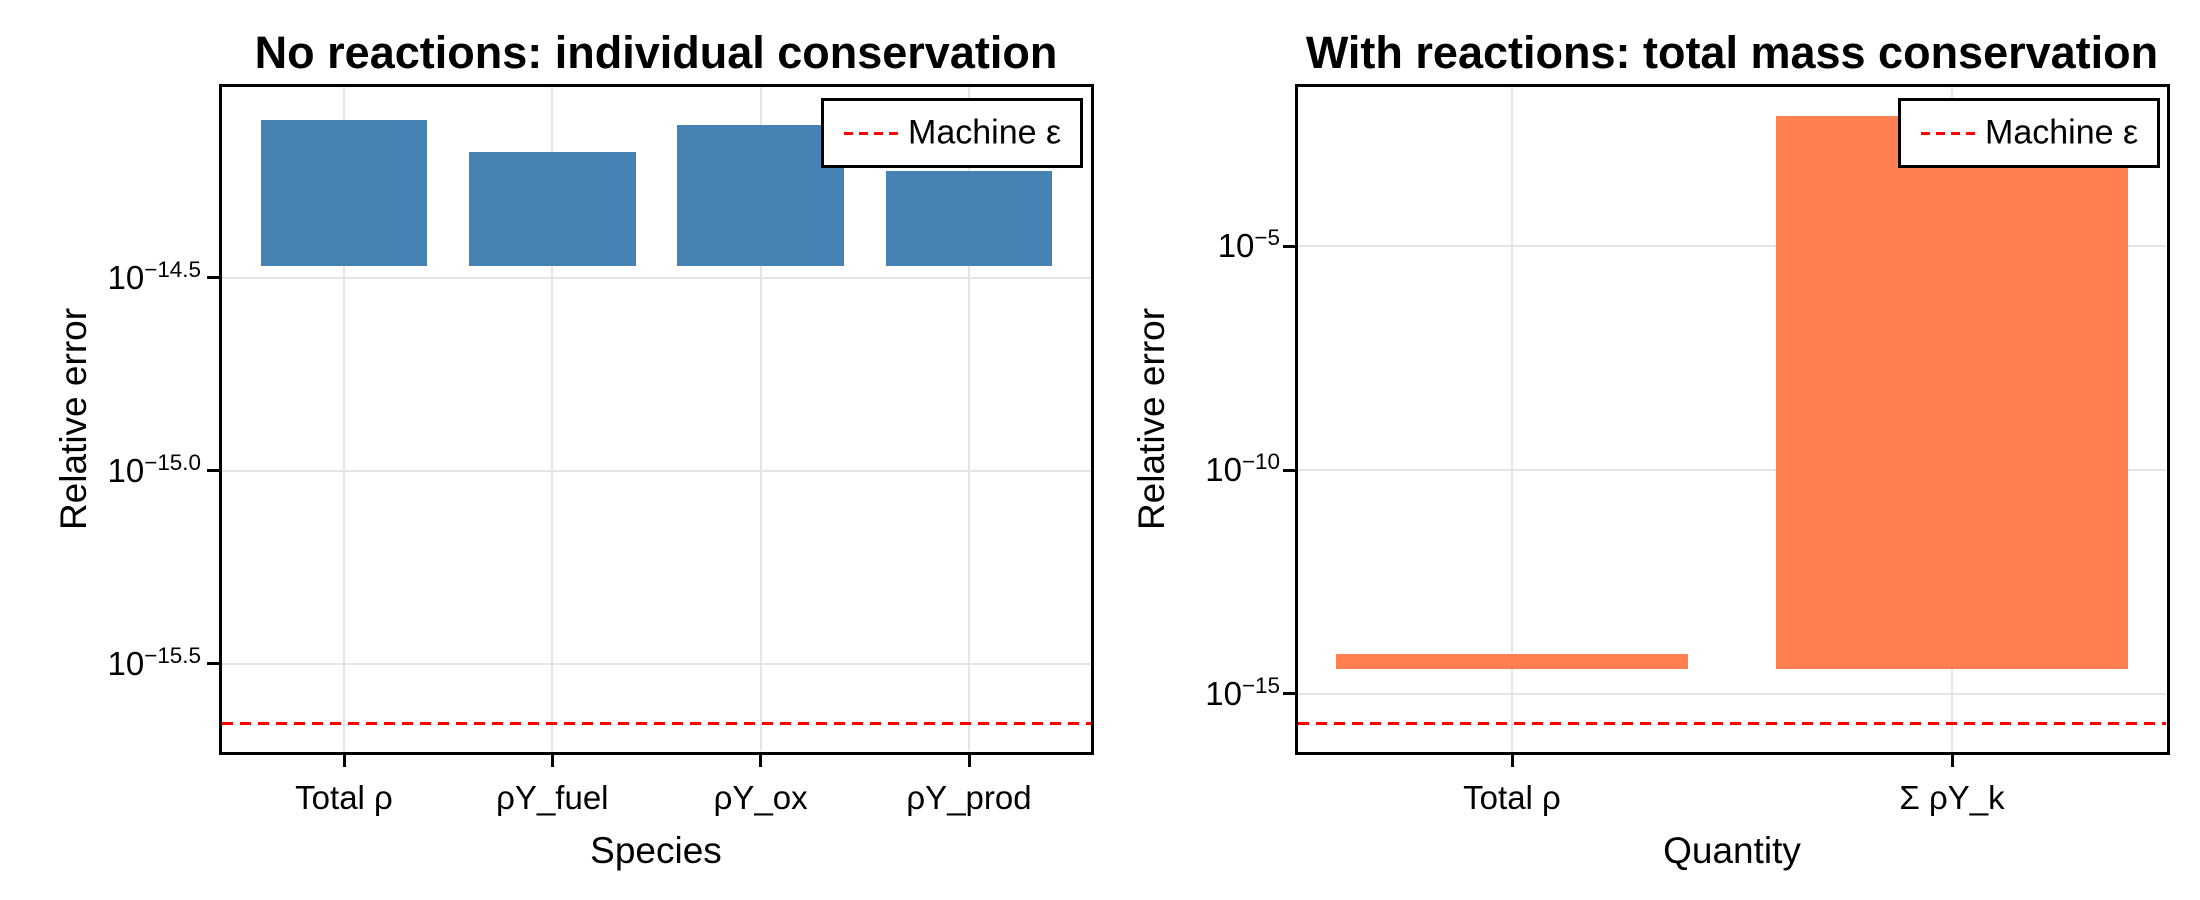  Describe the element at coordinates (656, 52) in the screenshot. I see `chart-title: No reactions: individual conservation` at that location.